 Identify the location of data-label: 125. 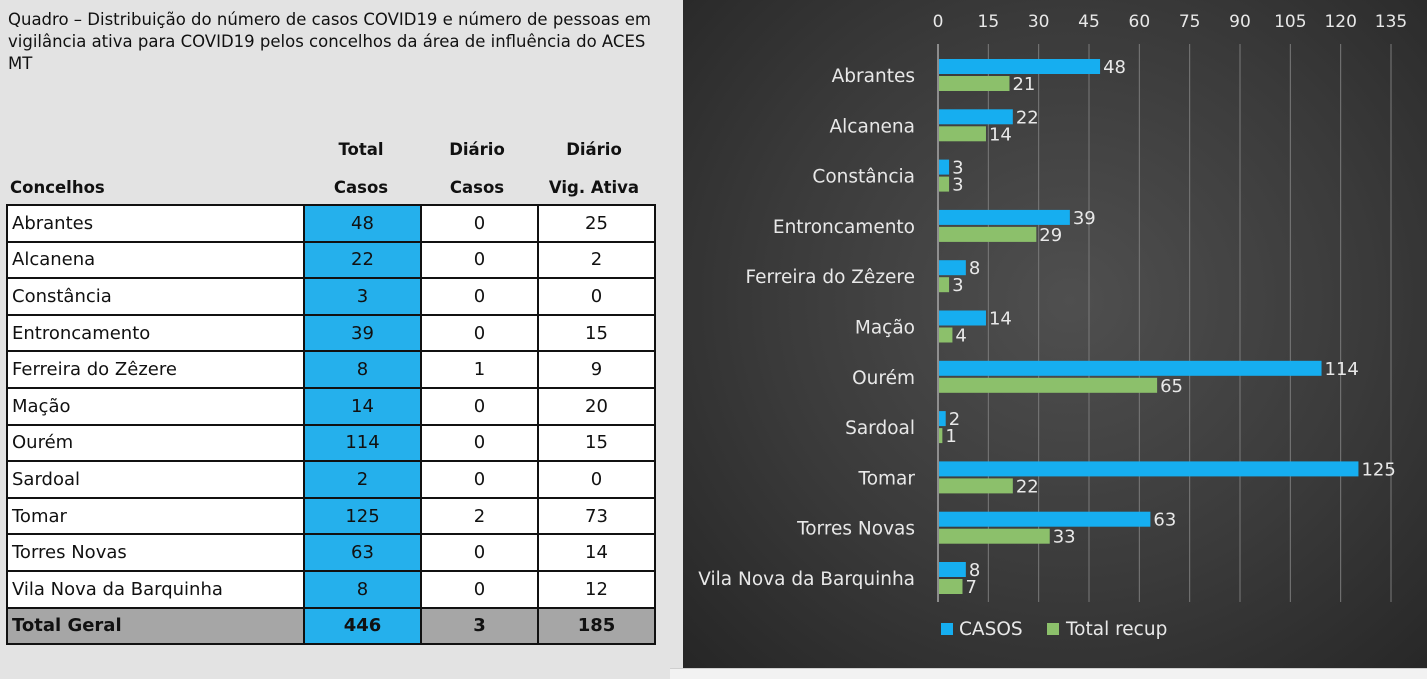
(1378, 469).